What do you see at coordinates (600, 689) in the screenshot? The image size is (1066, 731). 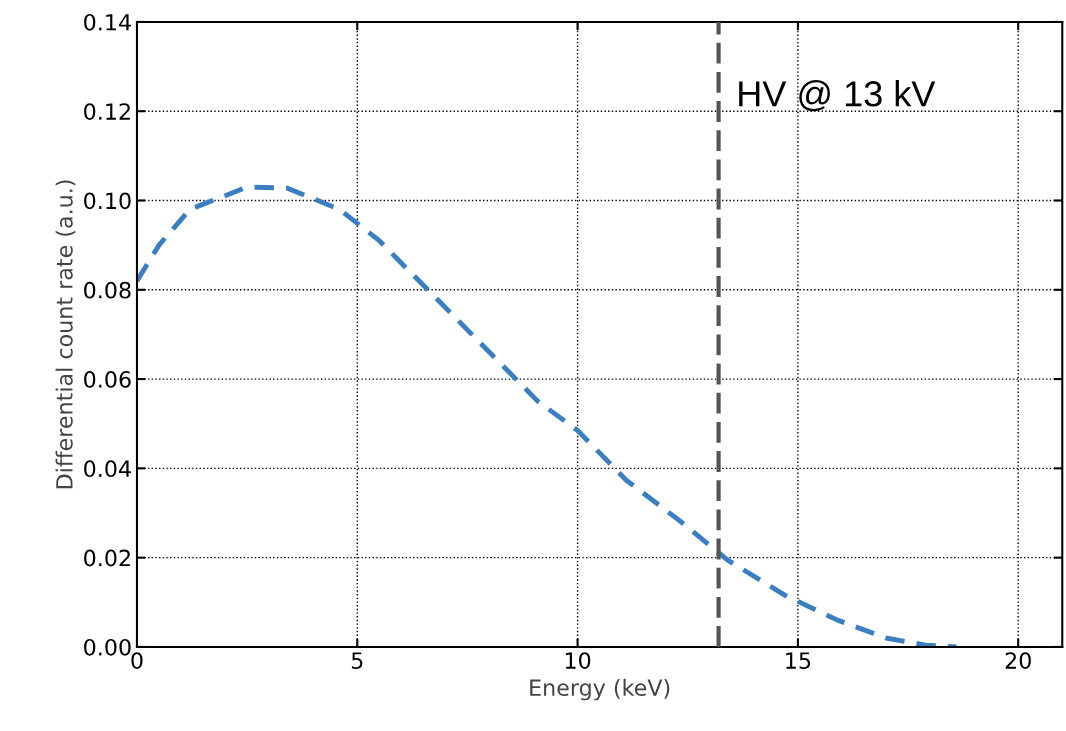 I see `x-axis-title: Energy (keV)` at bounding box center [600, 689].